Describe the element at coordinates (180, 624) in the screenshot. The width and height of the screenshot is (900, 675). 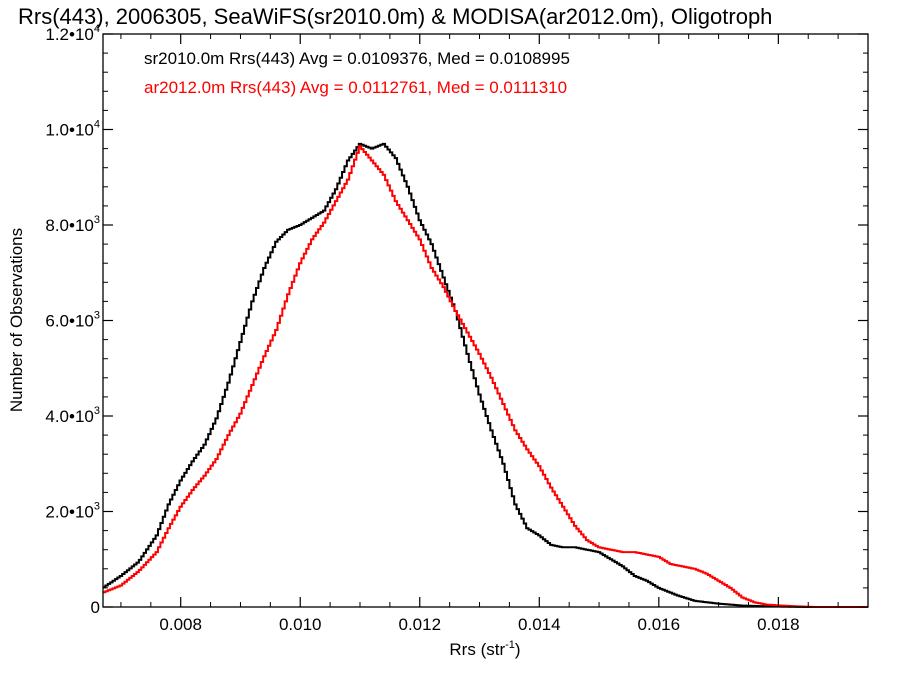
I see `x-tick-label: 0.008` at that location.